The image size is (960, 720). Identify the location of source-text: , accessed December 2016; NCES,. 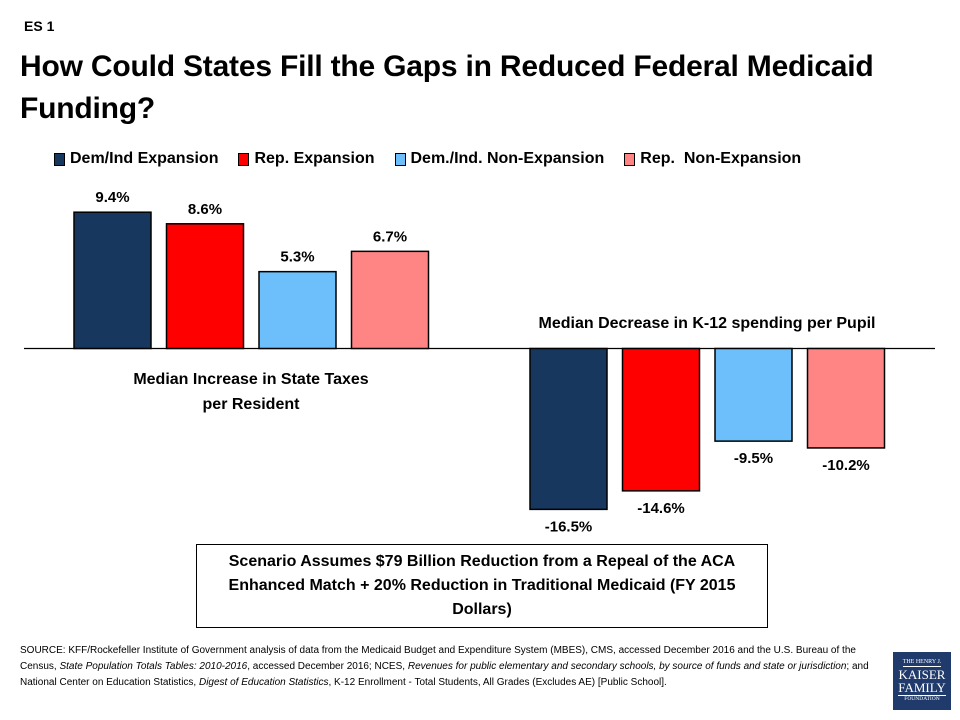
(327, 666).